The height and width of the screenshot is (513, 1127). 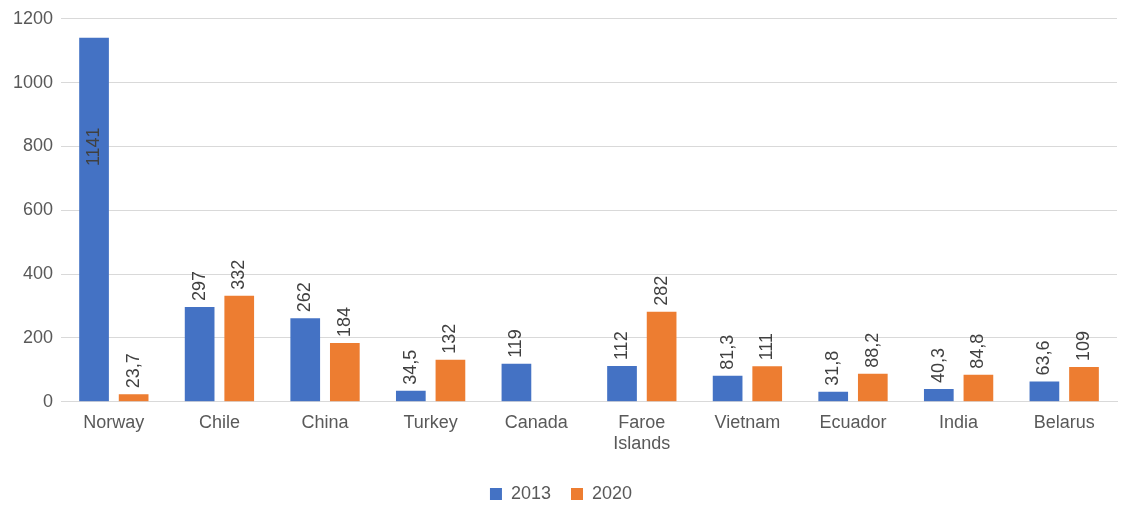 I want to click on y-tick-label: 400, so click(x=38, y=273).